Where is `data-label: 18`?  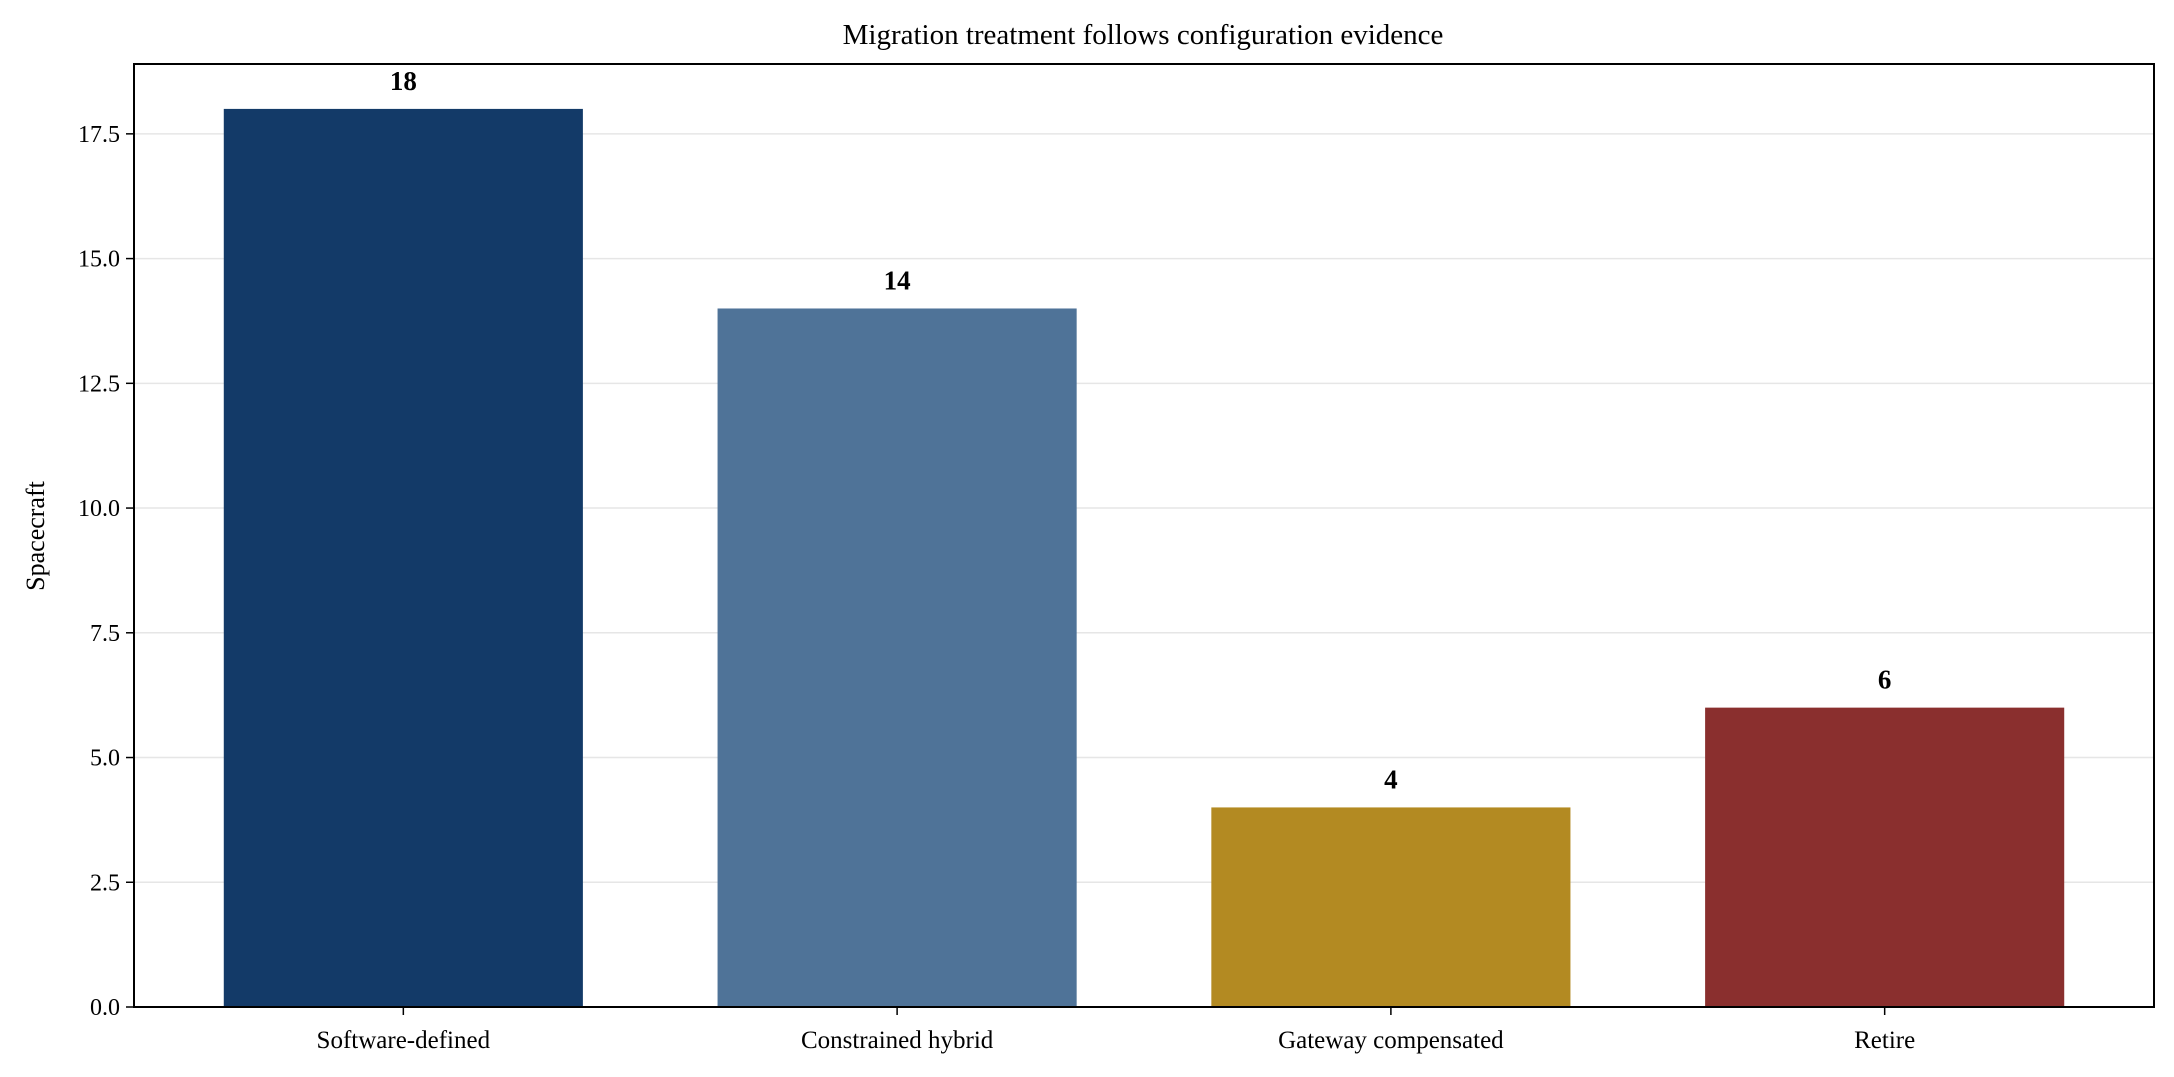 data-label: 18 is located at coordinates (403, 81).